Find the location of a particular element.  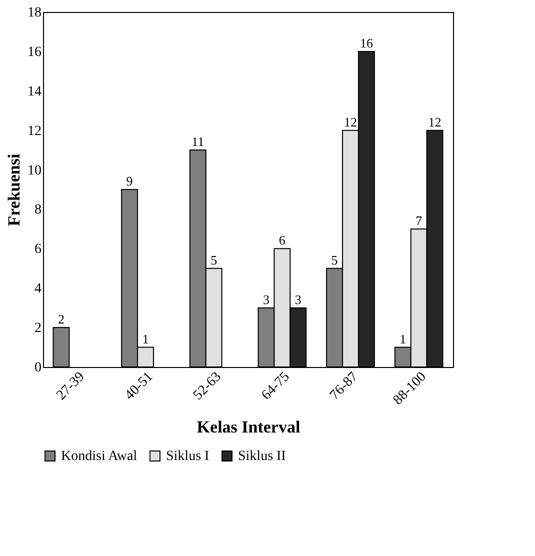

data-label: 2 is located at coordinates (61, 319).